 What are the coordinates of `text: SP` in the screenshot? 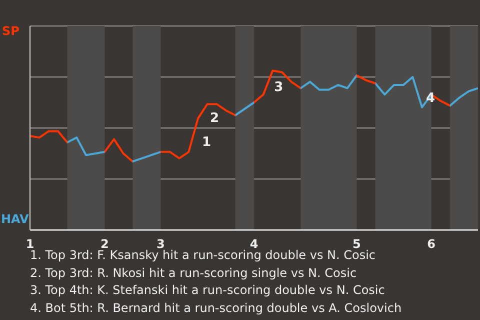 It's located at (11, 31).